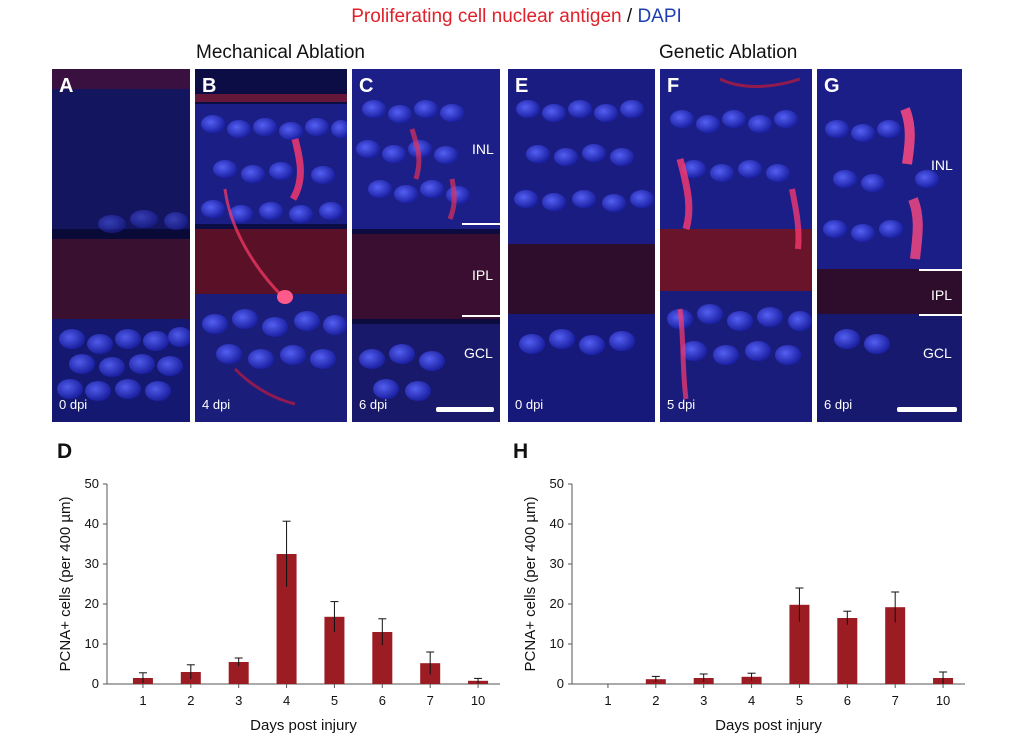  Describe the element at coordinates (483, 275) in the screenshot. I see `layer-label-ipl-c: IPL` at that location.